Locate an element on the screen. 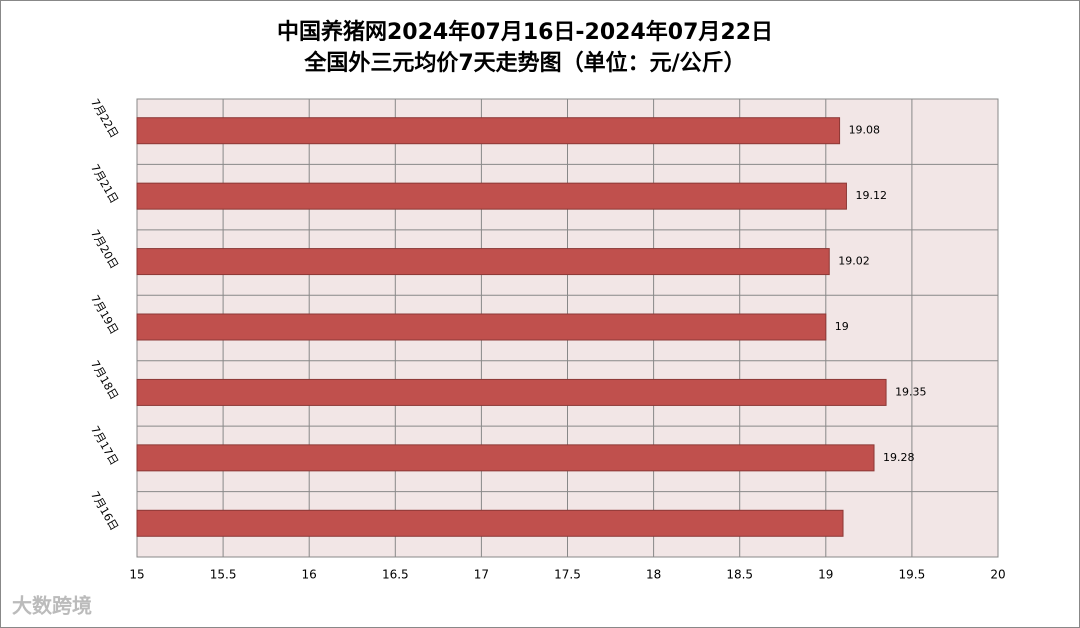  watermark: 大数跨境 is located at coordinates (52, 606).